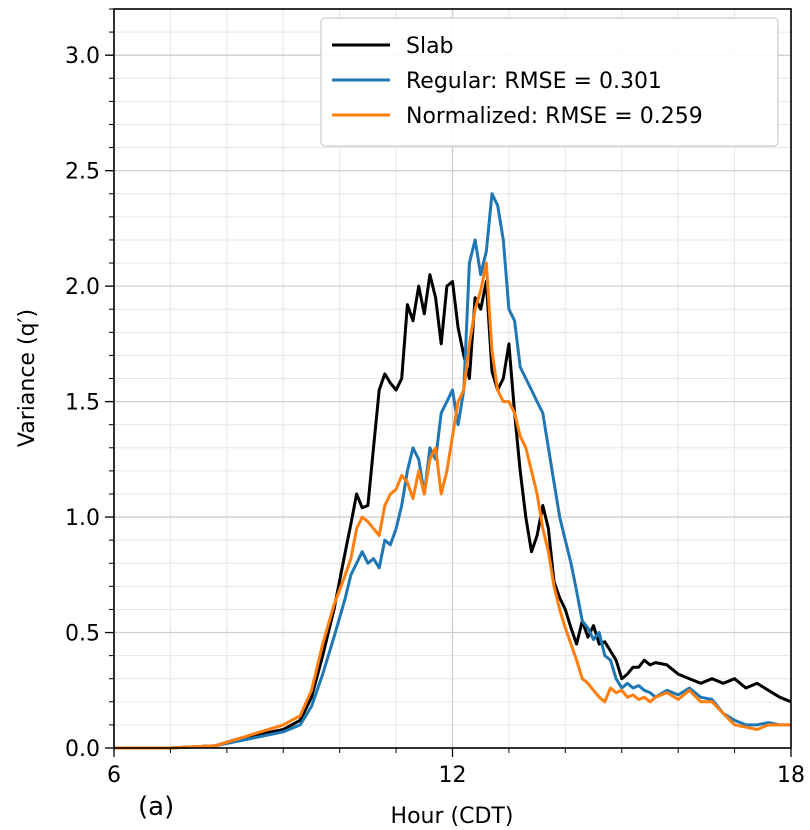 The image size is (810, 830). I want to click on y-tick-label: 1.5, so click(82, 403).